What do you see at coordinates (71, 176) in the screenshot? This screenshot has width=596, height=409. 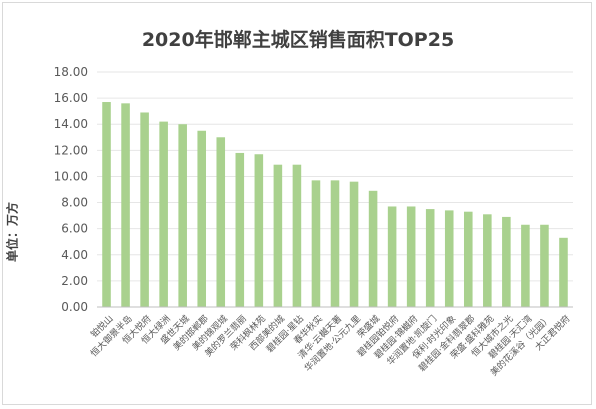 I see `y-tick-label: 10.00` at bounding box center [71, 176].